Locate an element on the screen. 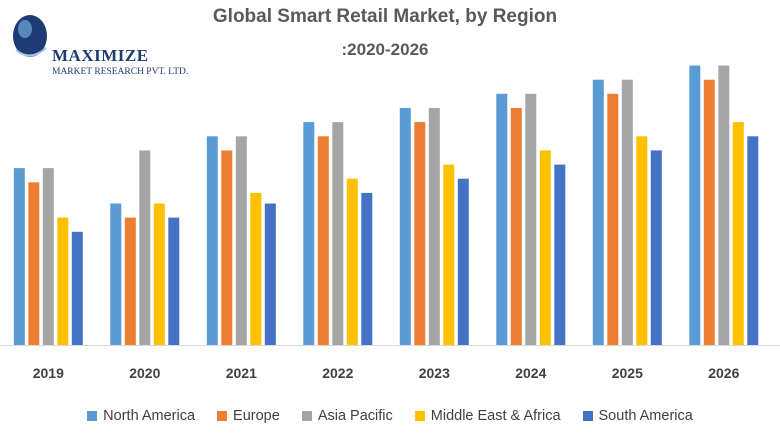 The image size is (780, 440). x-tick-labels: 2019 2020 2021 2022 2023 2024 2025 2026 is located at coordinates (386, 373).